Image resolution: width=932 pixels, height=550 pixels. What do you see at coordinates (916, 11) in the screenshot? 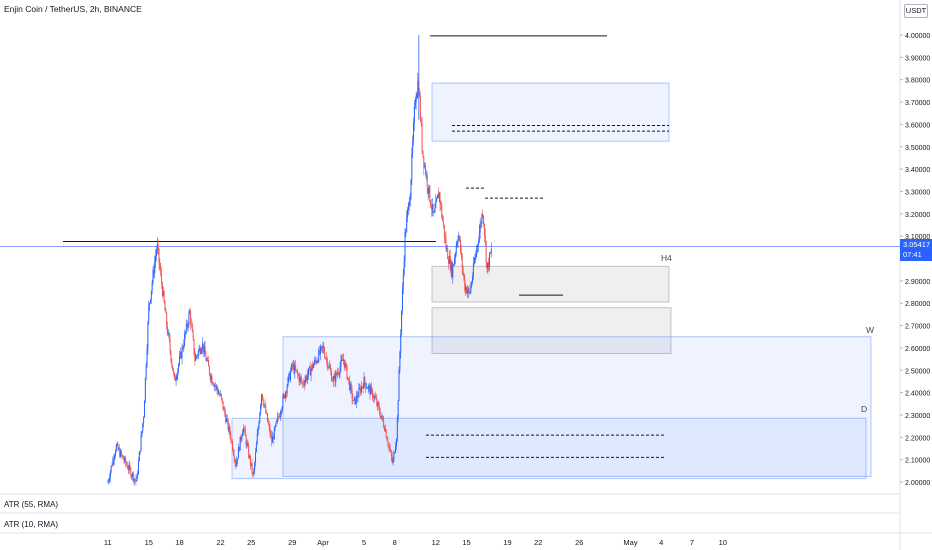
I see `currency-button: USDT` at bounding box center [916, 11].